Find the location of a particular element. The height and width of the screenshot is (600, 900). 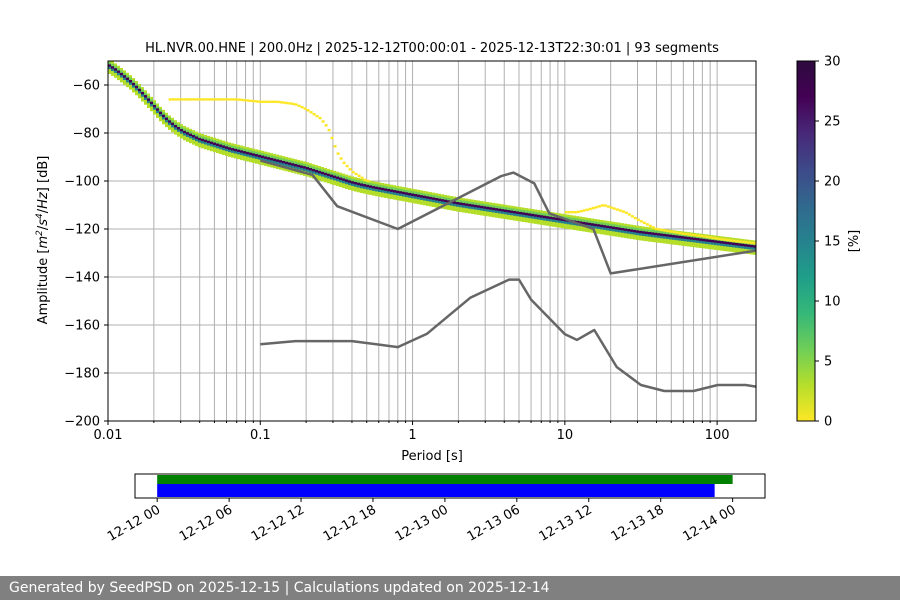

y-tick-label: −200 is located at coordinates (82, 422).